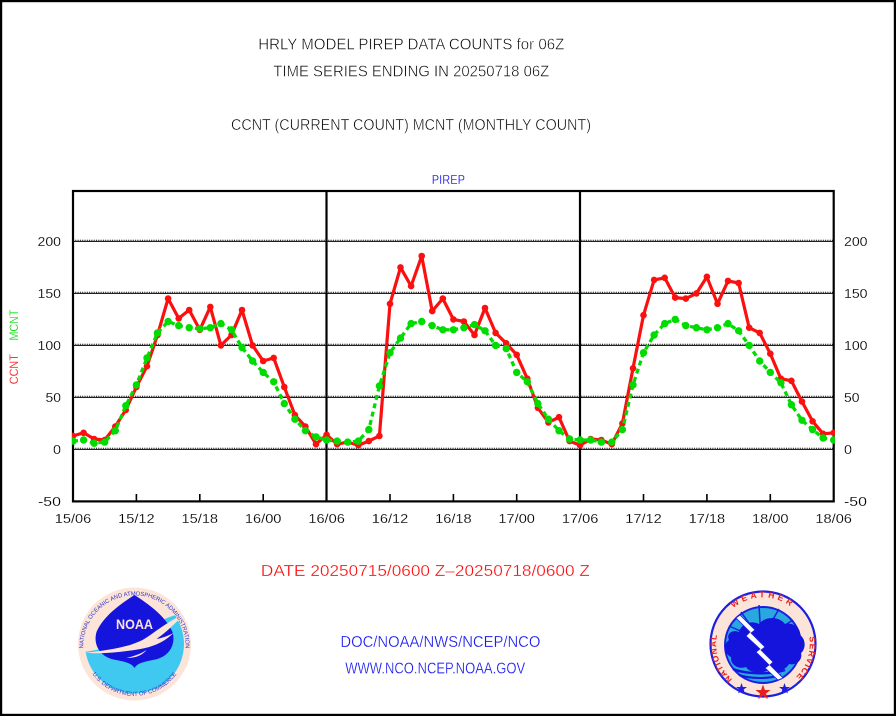 This screenshot has width=896, height=721. What do you see at coordinates (707, 518) in the screenshot?
I see `svg-text: 17/18` at bounding box center [707, 518].